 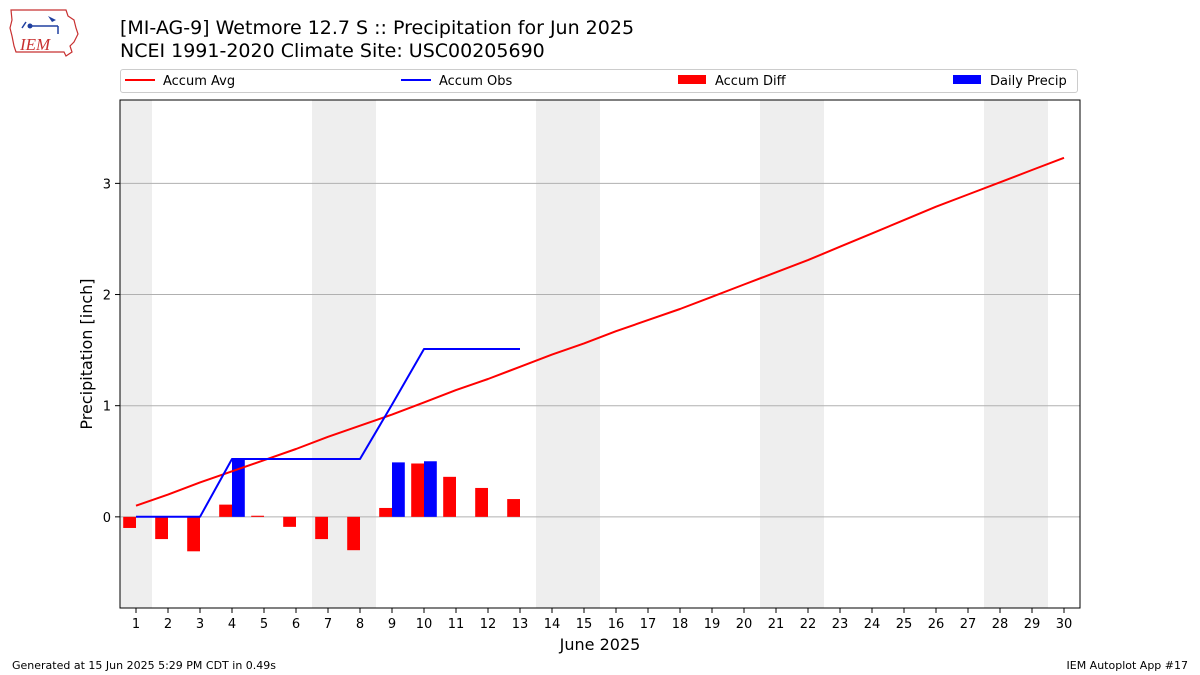 I want to click on footer-app: IEM Autoplot App #17, so click(x=1127, y=665).